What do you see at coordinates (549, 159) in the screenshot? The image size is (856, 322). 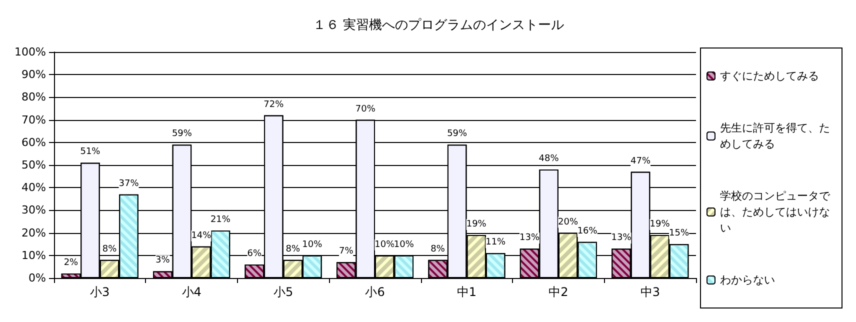 I see `data-label: 48%` at bounding box center [549, 159].